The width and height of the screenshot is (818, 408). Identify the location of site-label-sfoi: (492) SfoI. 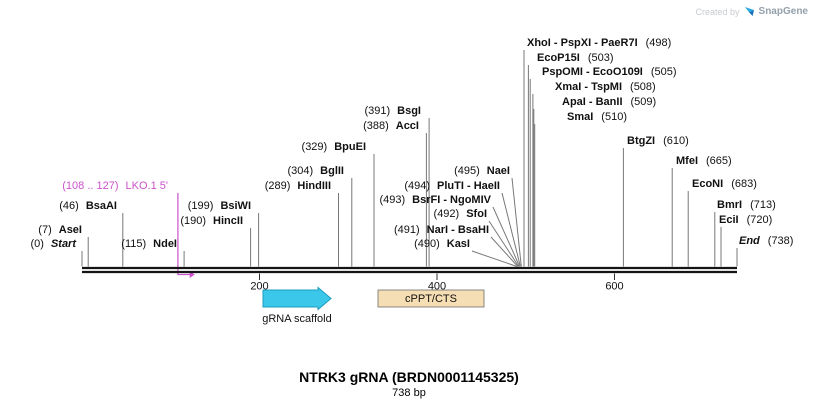
(460, 214).